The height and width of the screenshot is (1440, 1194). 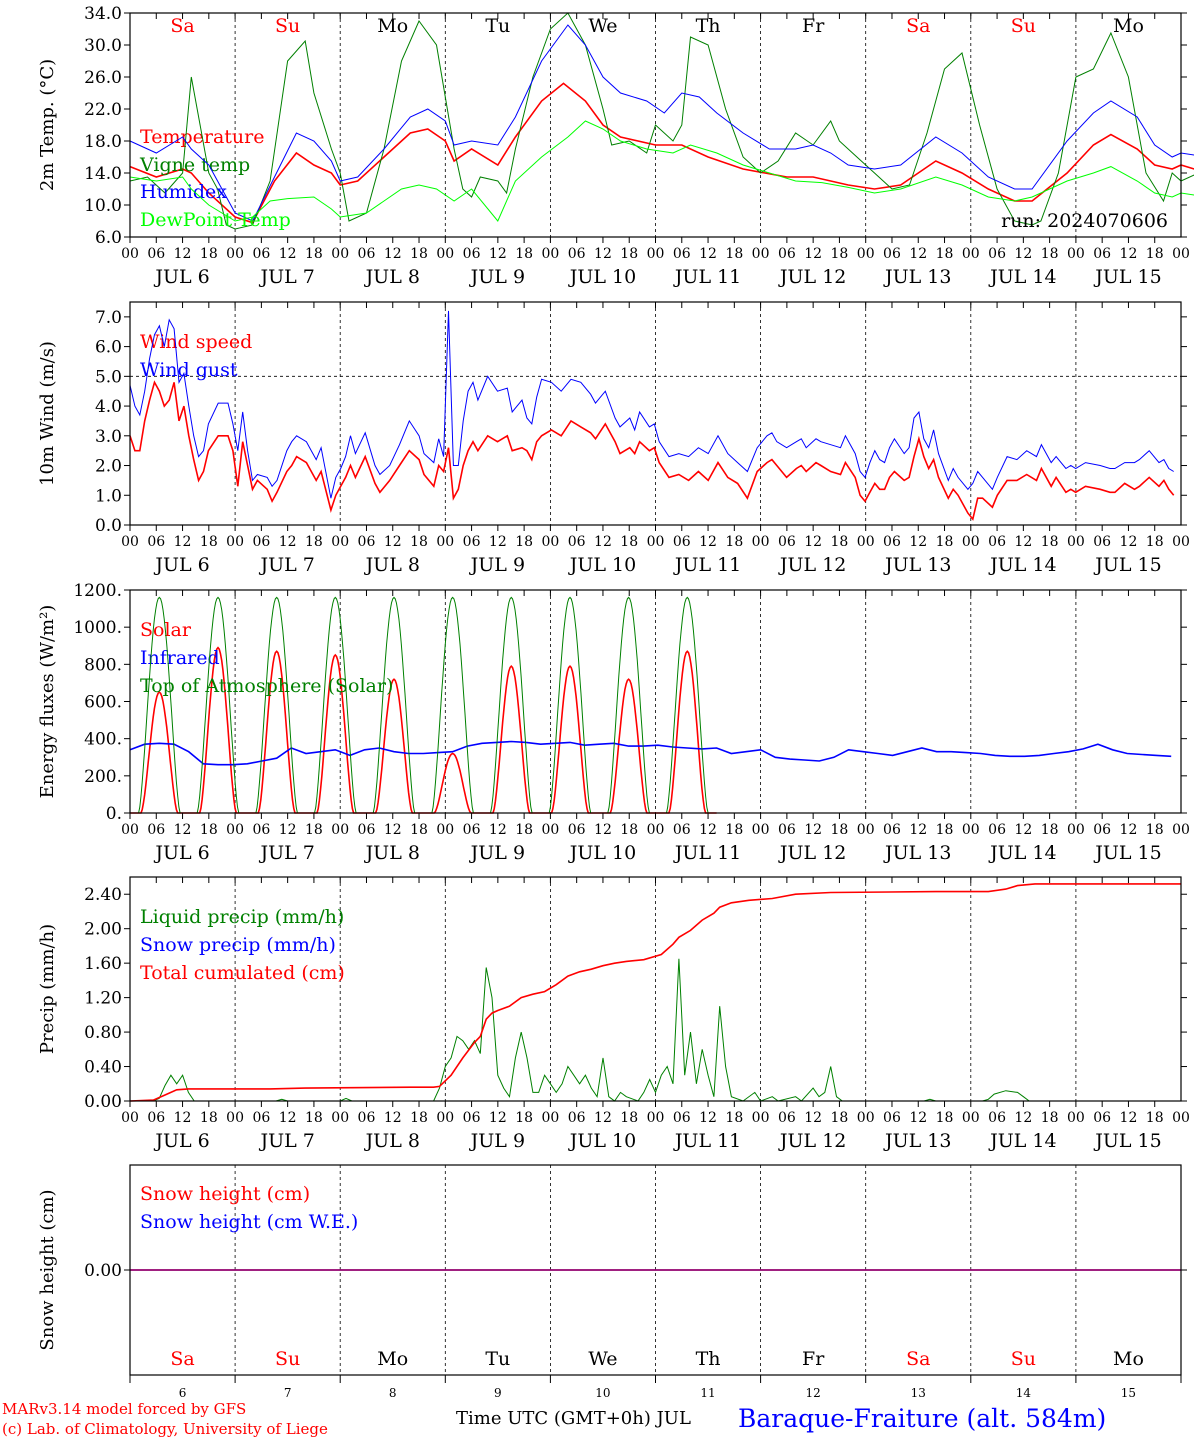 What do you see at coordinates (918, 1393) in the screenshot?
I see `day-number: 13` at bounding box center [918, 1393].